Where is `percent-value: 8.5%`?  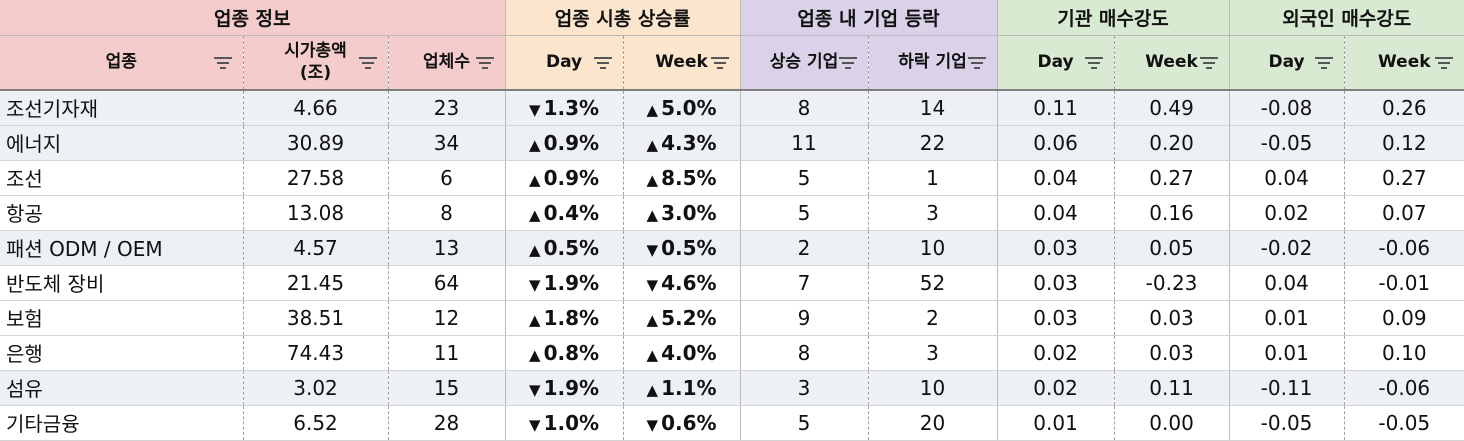
percent-value: 8.5% is located at coordinates (689, 177).